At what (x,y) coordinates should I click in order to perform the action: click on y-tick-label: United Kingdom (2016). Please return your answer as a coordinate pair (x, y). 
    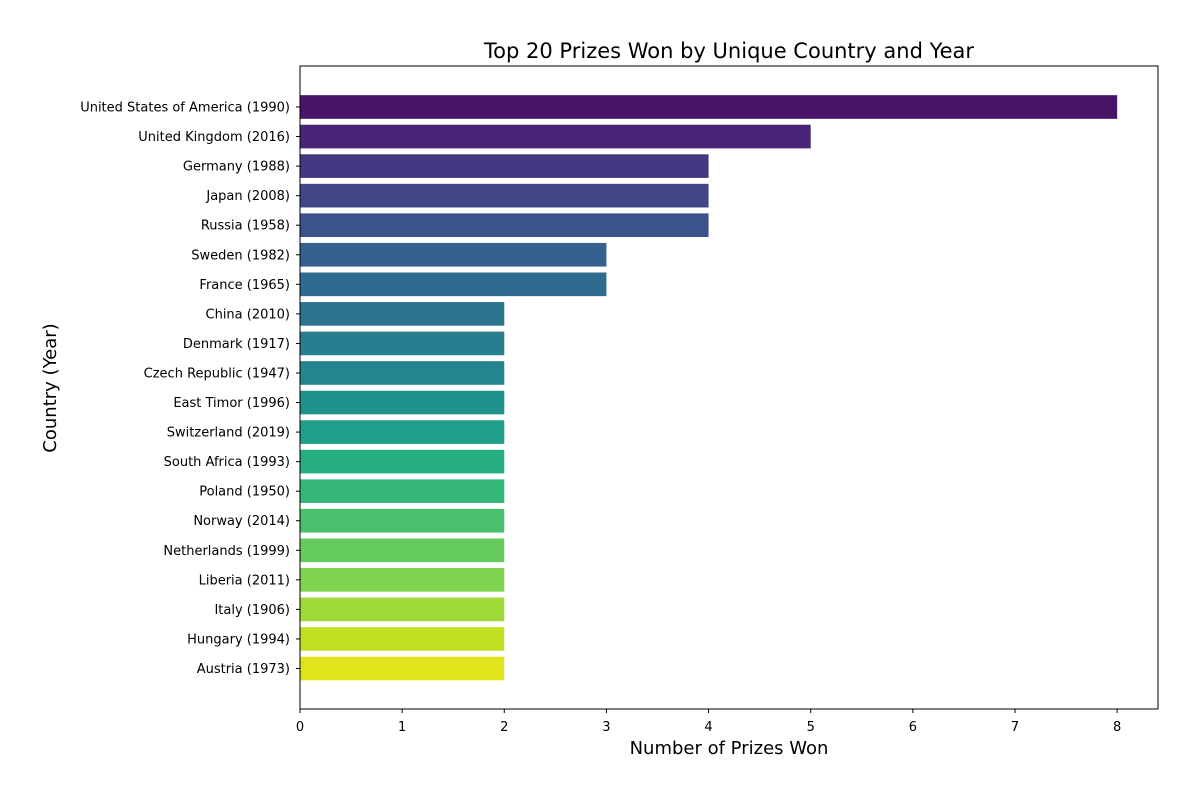
    Looking at the image, I should click on (214, 137).